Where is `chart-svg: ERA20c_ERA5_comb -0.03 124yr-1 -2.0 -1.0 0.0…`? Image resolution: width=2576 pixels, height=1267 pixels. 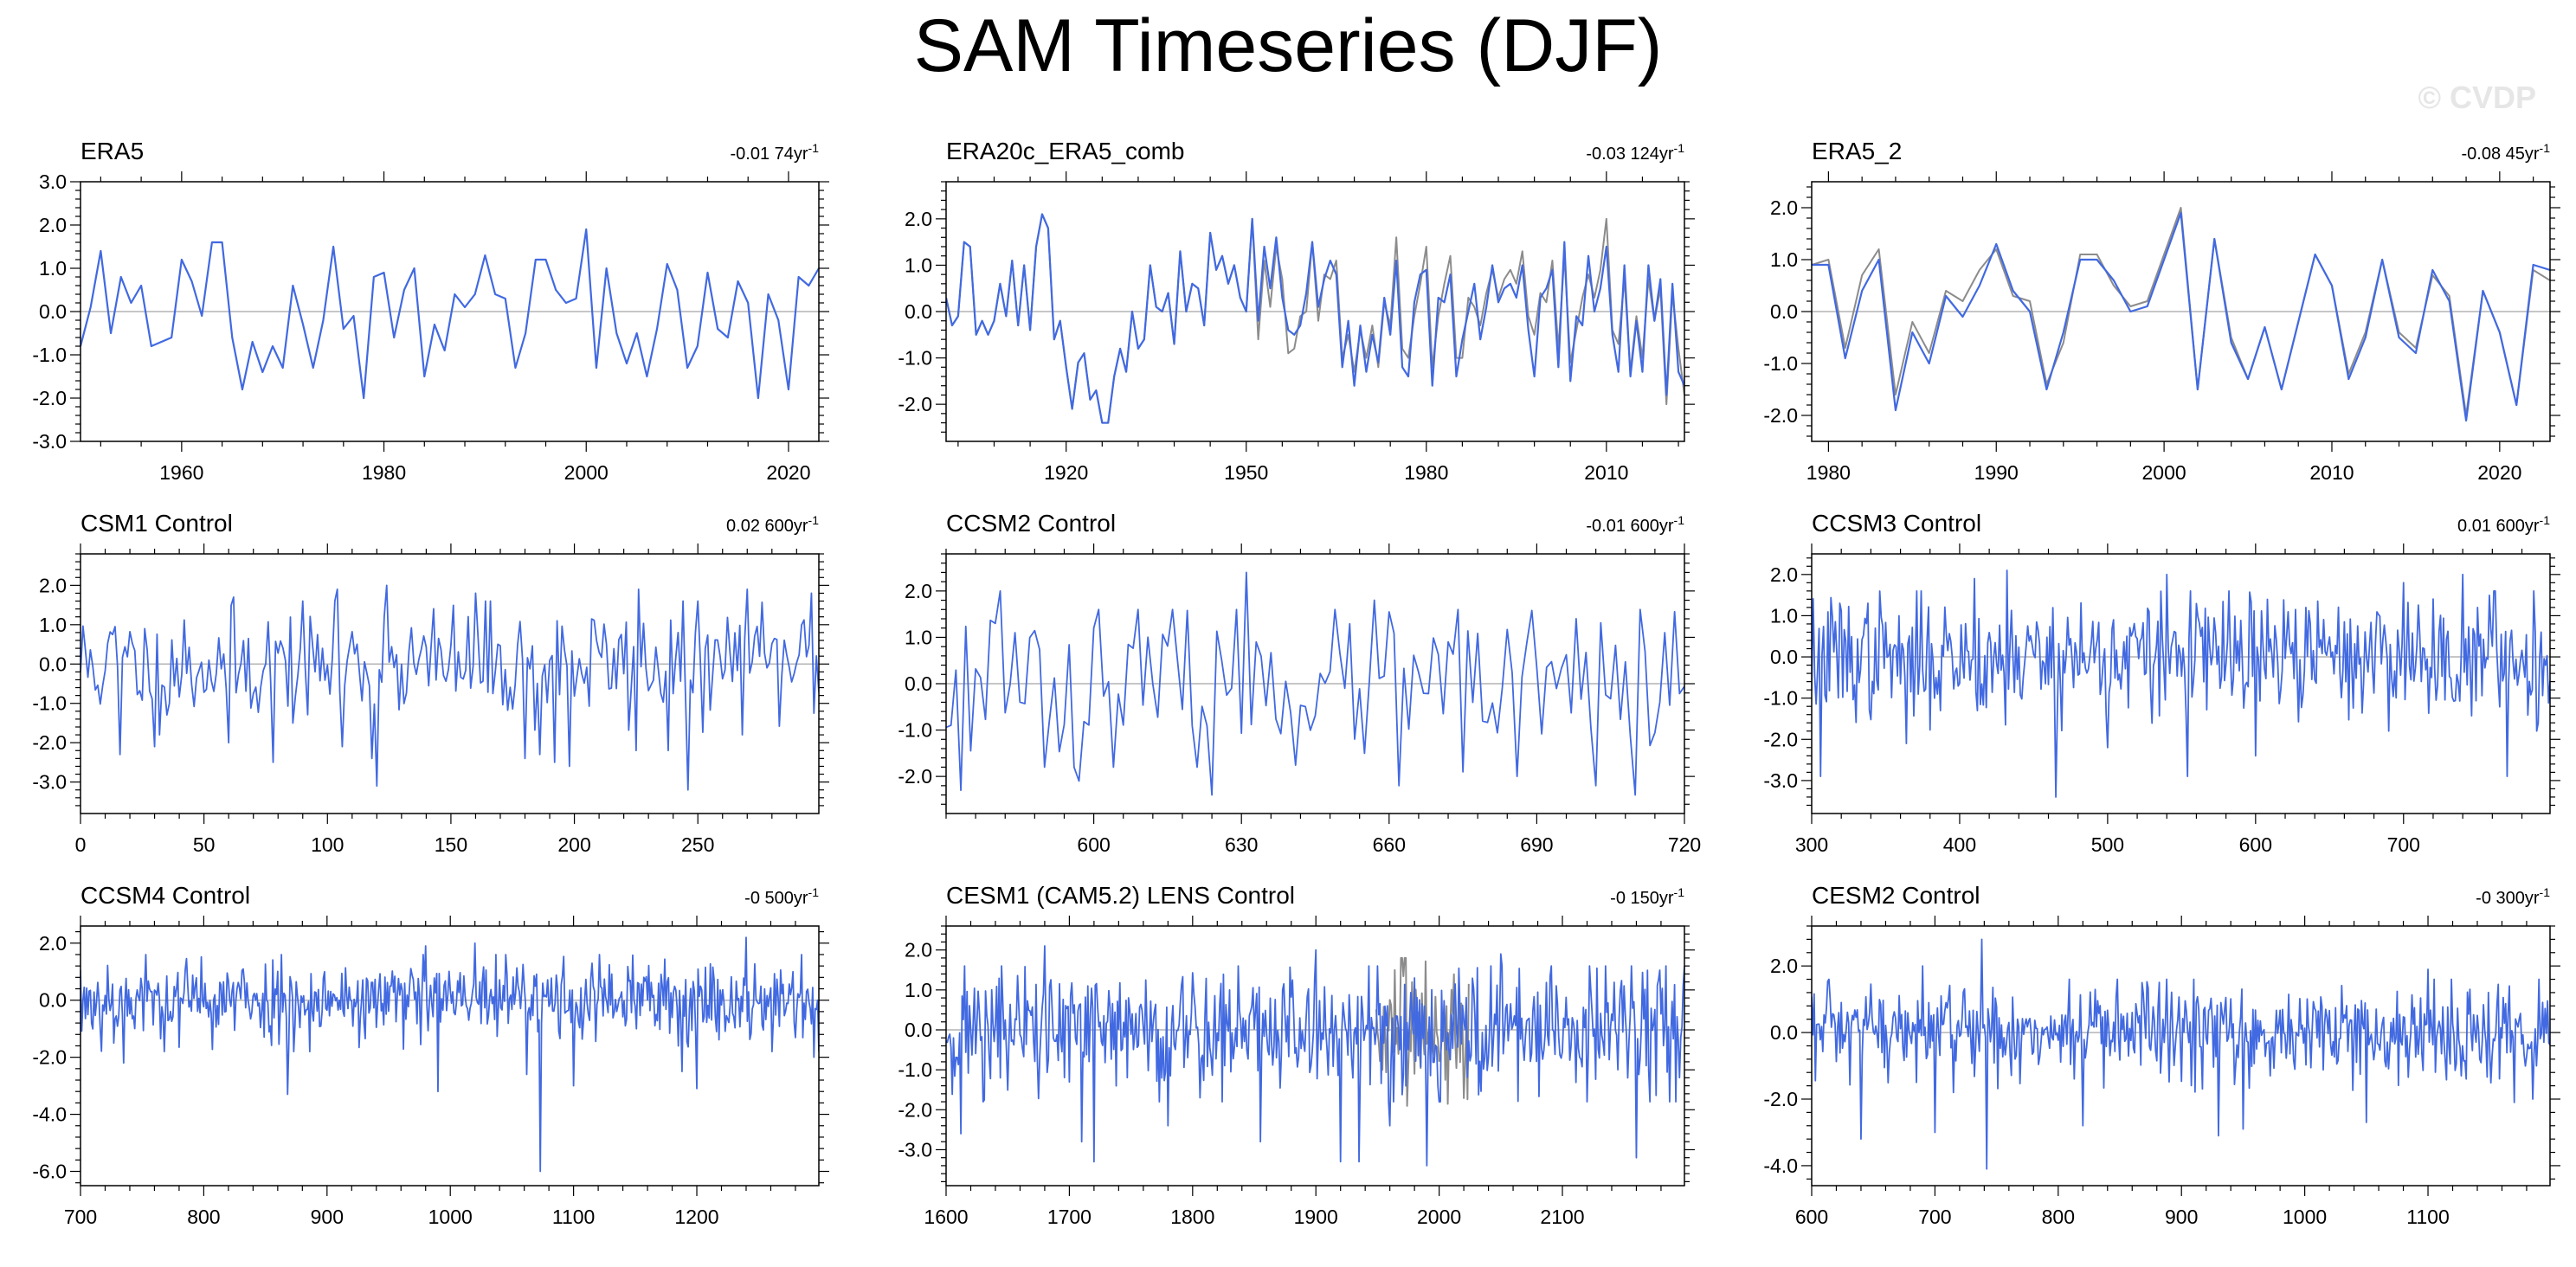 chart-svg: ERA20c_ERA5_comb -0.03 124yr-1 -2.0 -1.0 0.0… is located at coordinates (1296, 311).